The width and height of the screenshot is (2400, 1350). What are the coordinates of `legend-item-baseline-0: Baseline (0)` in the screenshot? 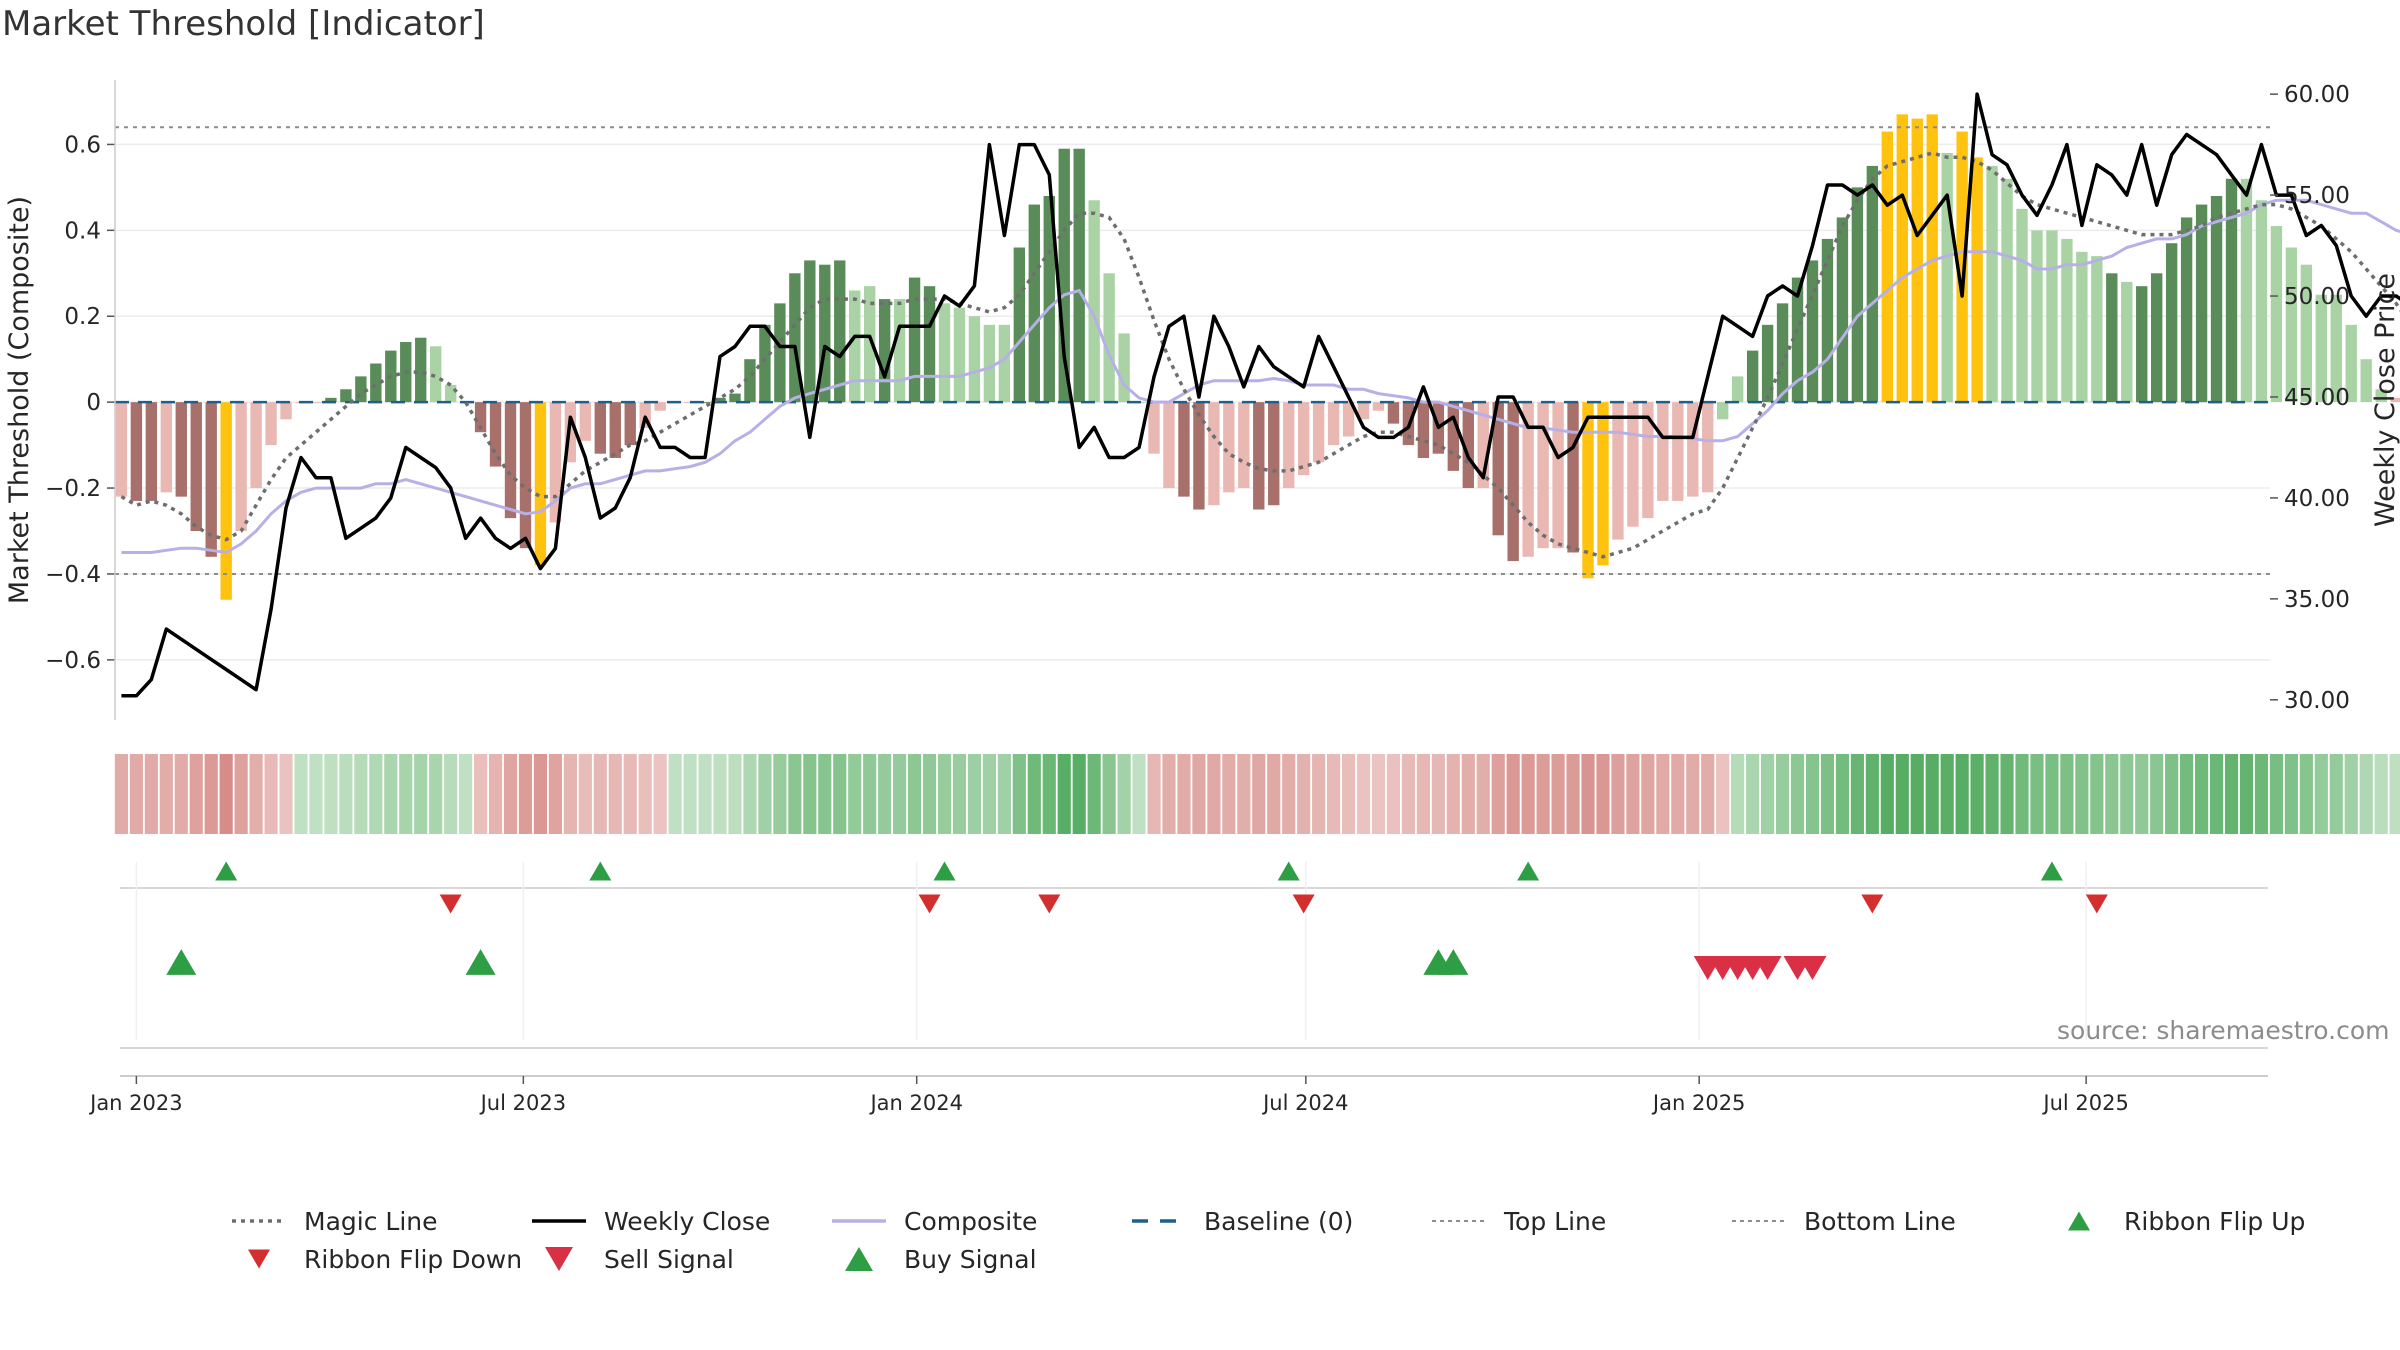 It's located at (1241, 1221).